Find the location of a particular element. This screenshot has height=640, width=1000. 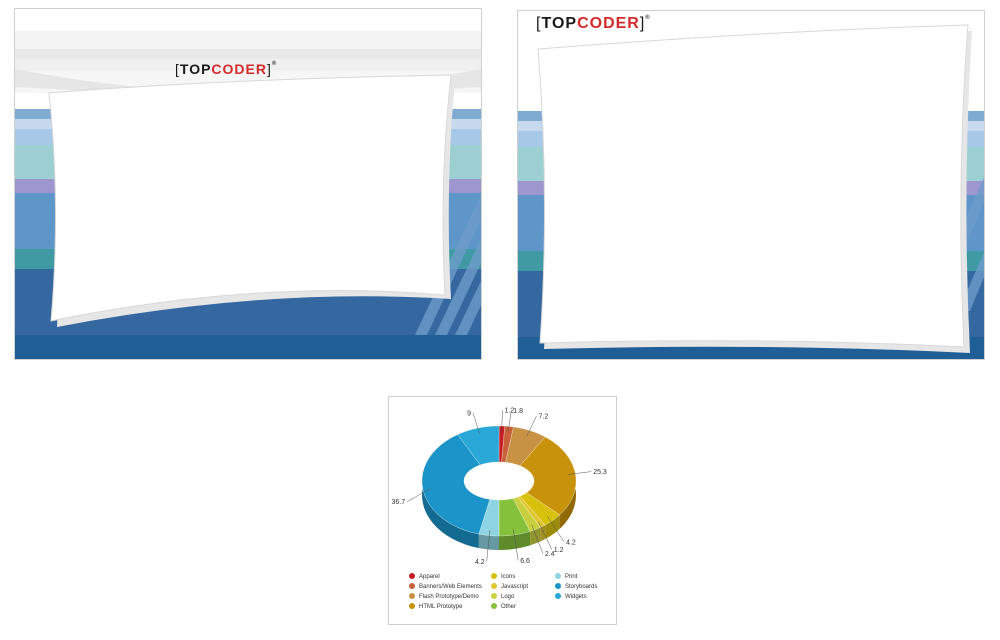

donut-side-other is located at coordinates (515, 540).